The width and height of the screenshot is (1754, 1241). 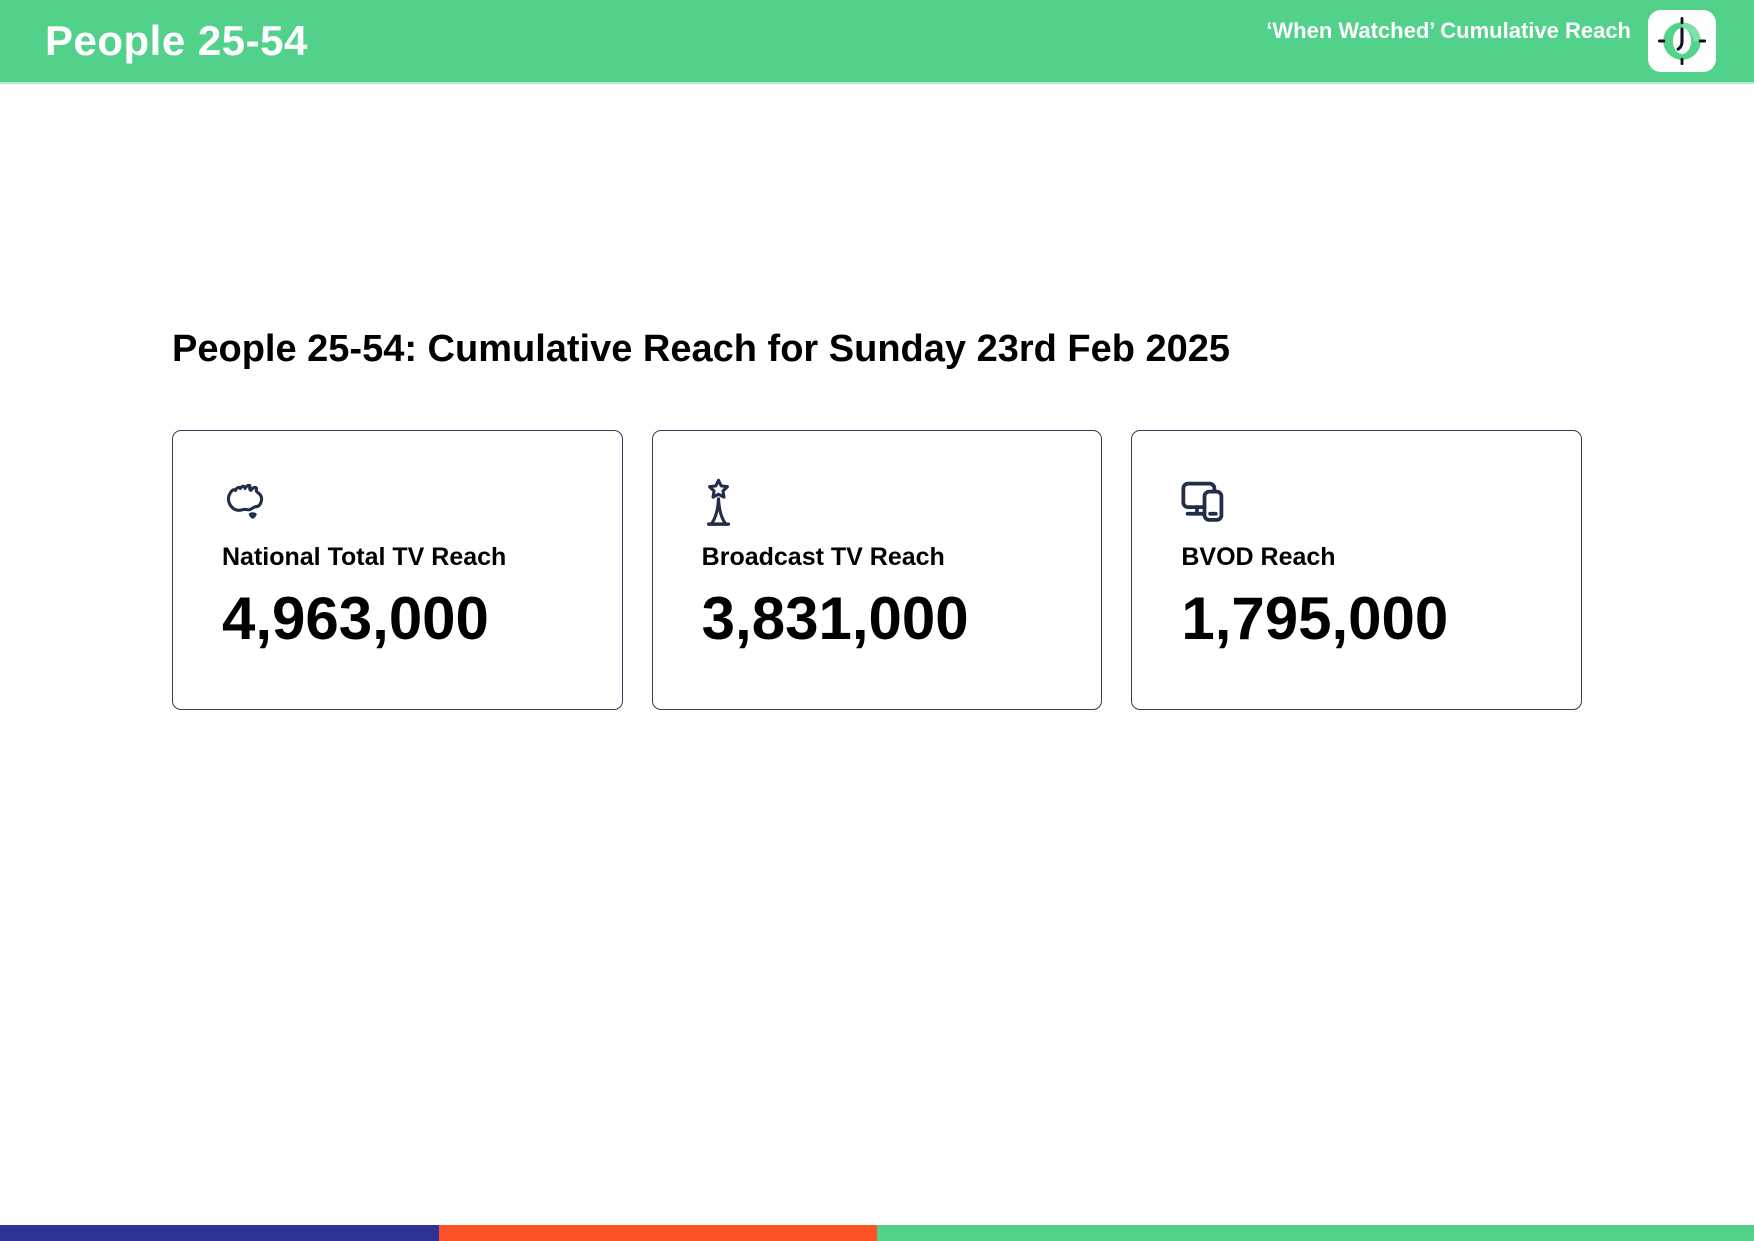 What do you see at coordinates (1258, 556) in the screenshot?
I see `metric-label: BVOD Reach` at bounding box center [1258, 556].